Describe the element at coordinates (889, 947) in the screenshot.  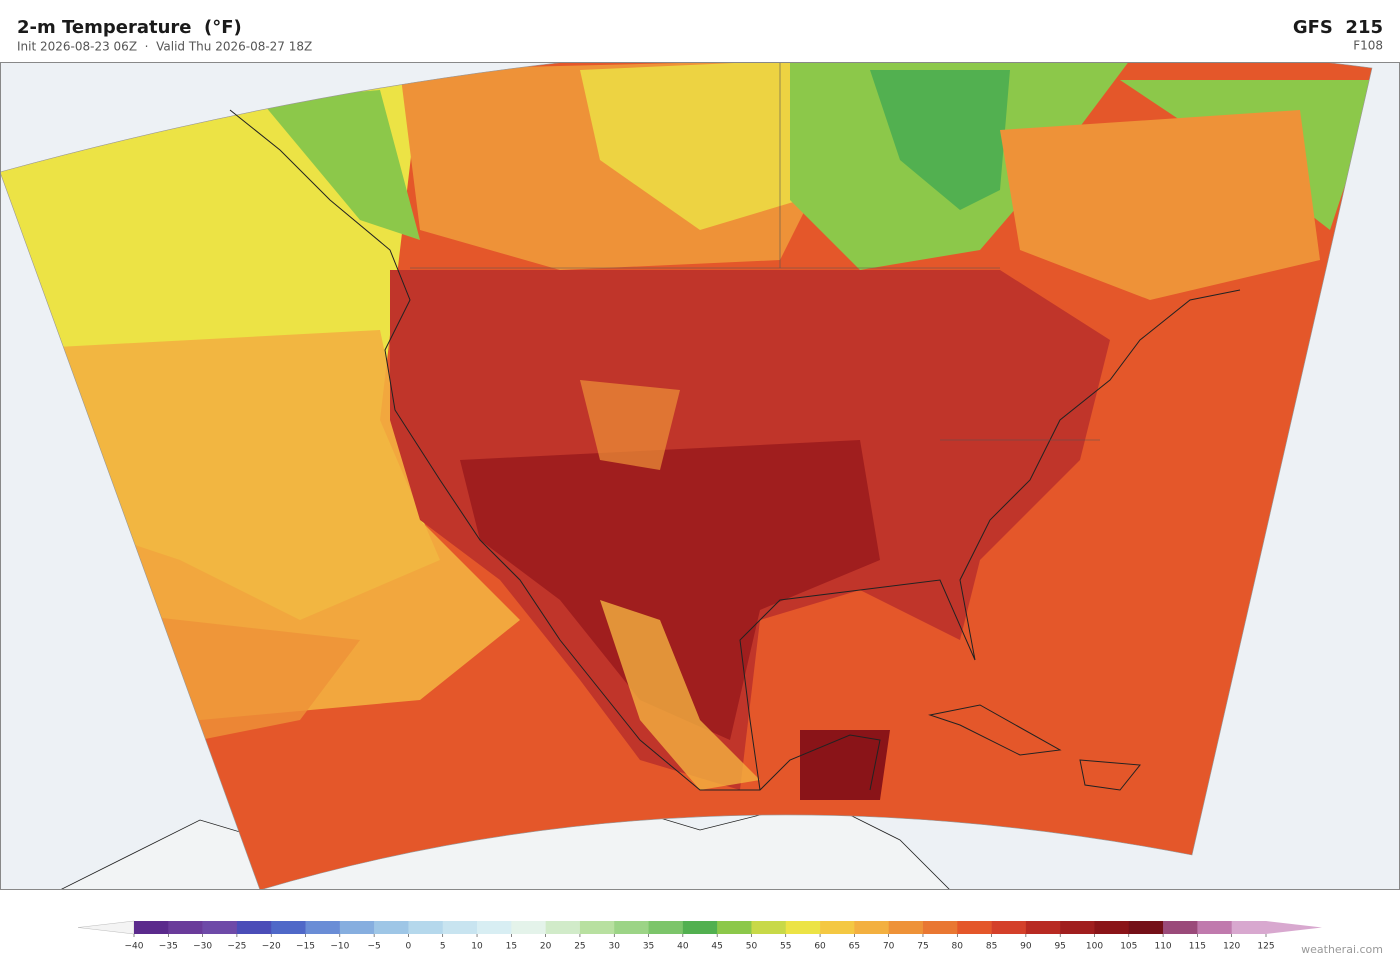
I see `colorbar-tick-label: 70` at that location.